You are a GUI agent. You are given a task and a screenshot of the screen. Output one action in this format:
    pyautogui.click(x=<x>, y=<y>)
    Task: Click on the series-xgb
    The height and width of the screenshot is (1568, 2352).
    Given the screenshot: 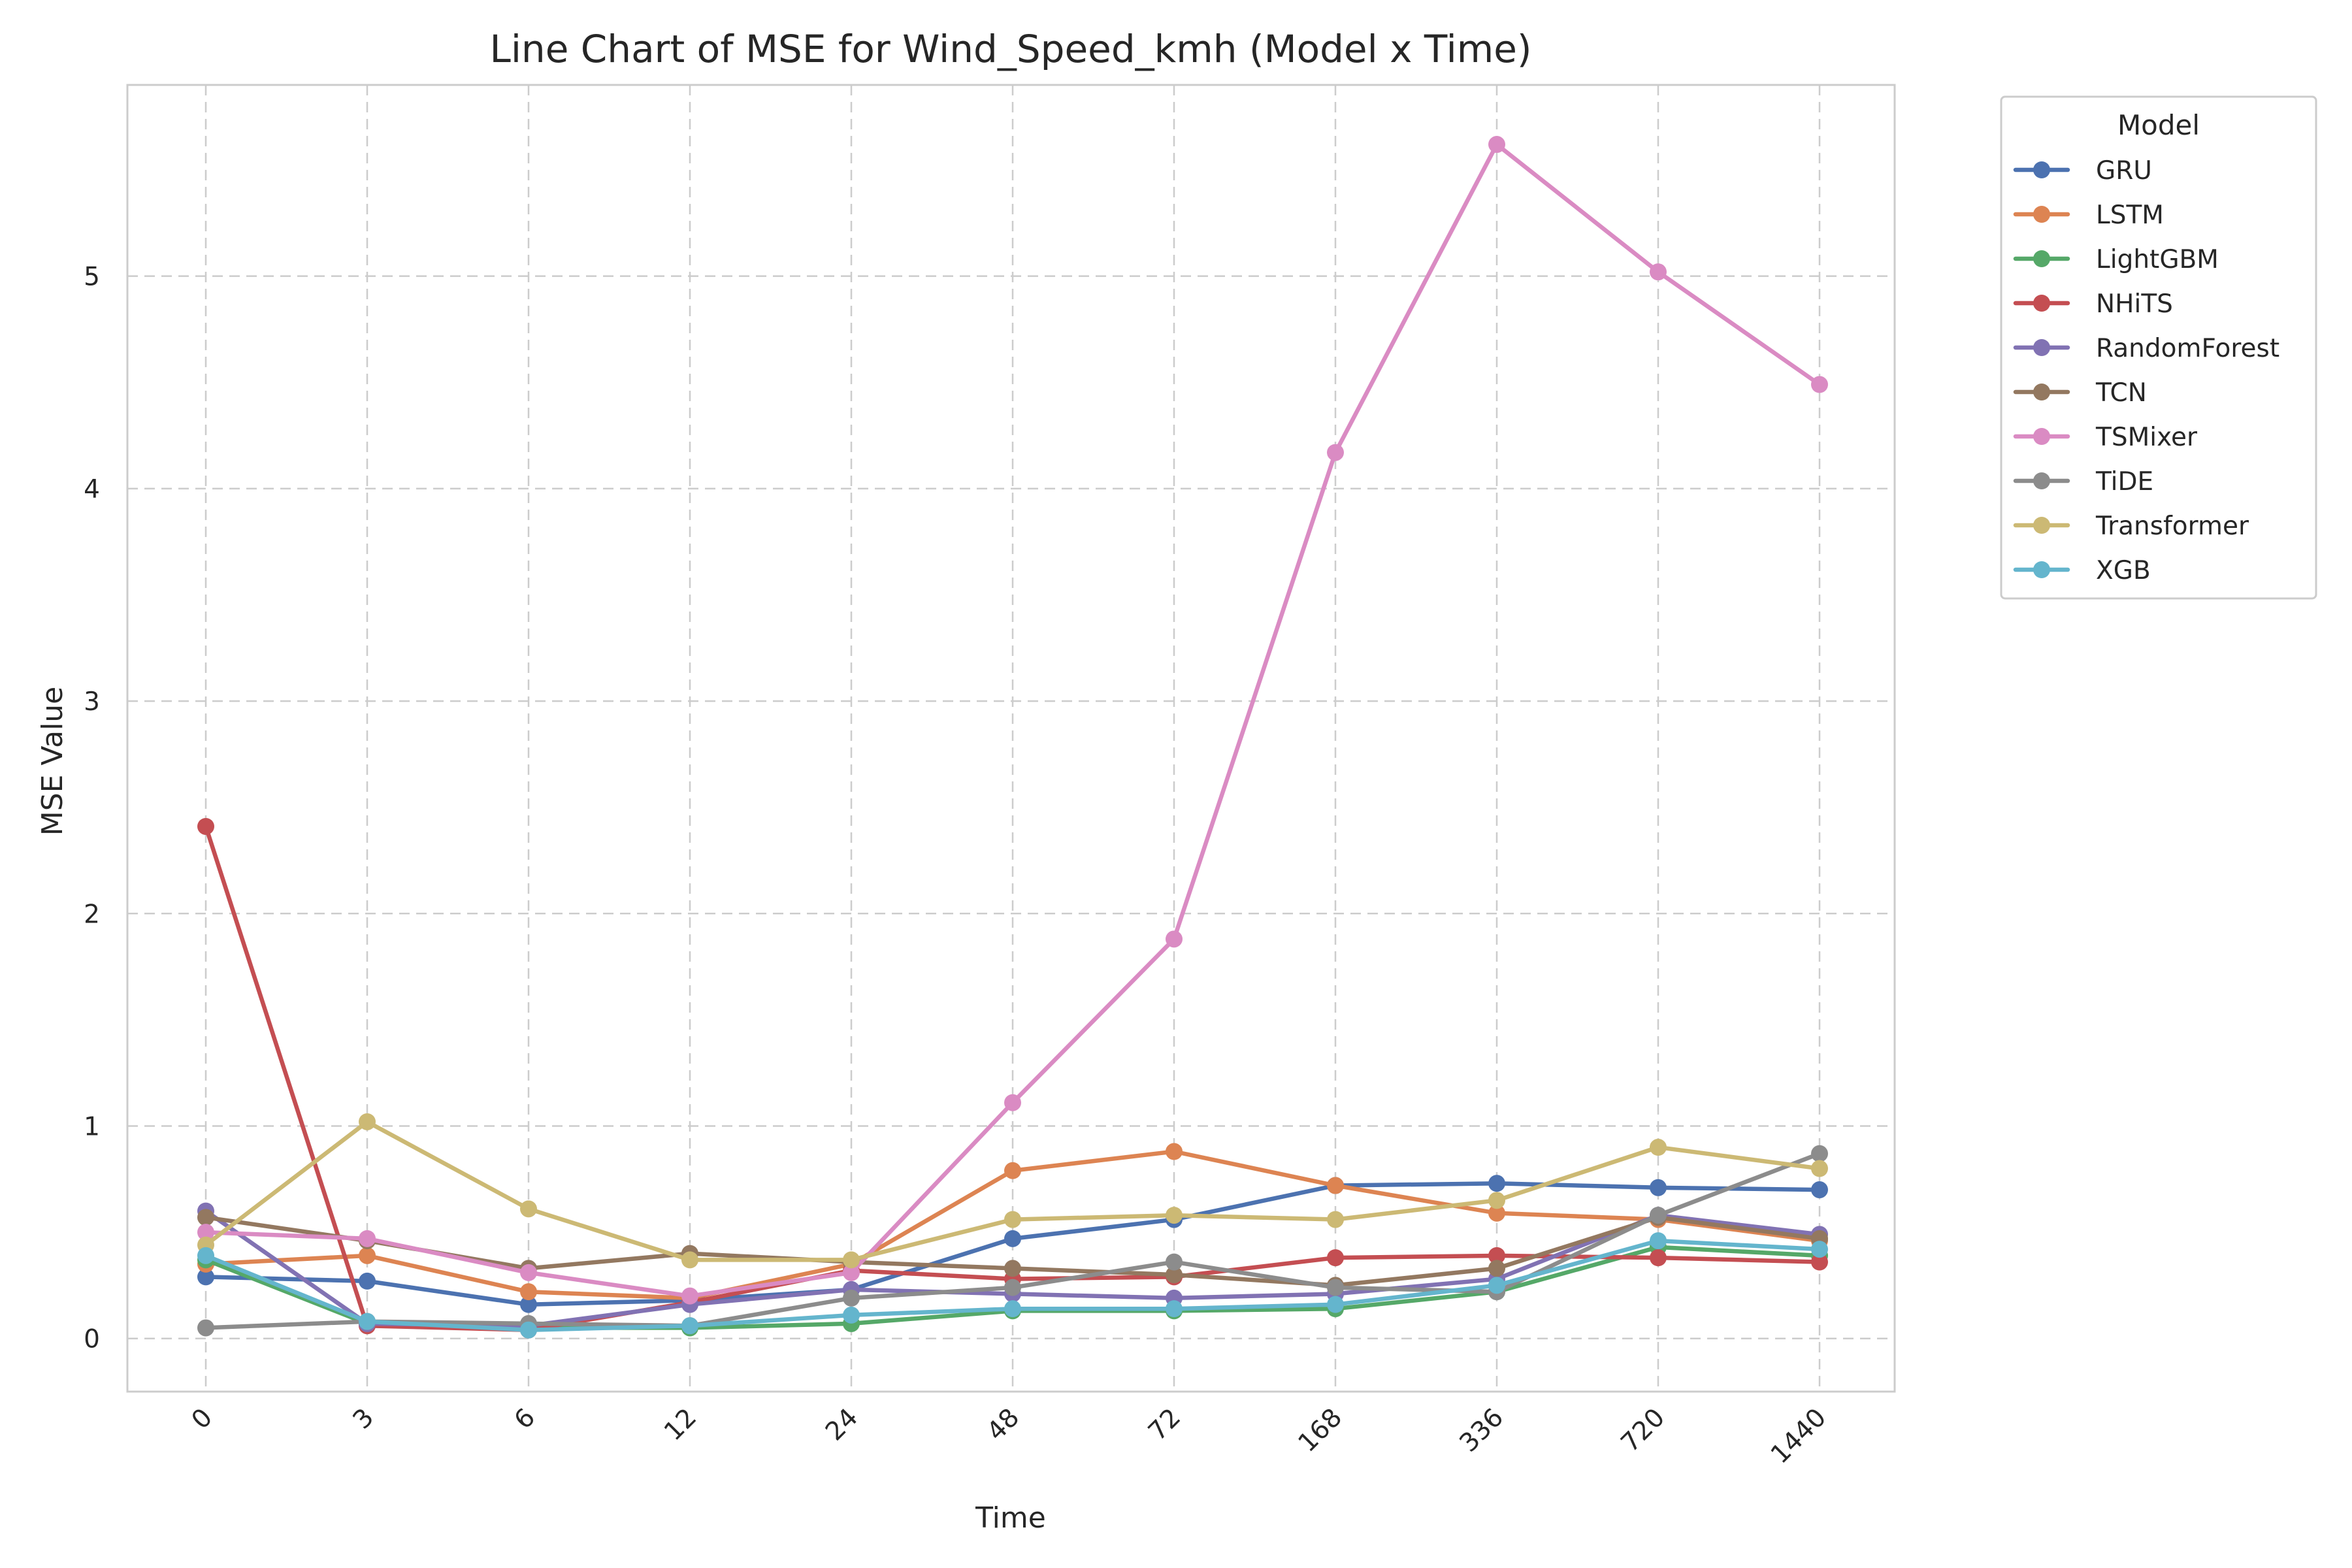 What is the action you would take?
    pyautogui.click(x=1012, y=1285)
    